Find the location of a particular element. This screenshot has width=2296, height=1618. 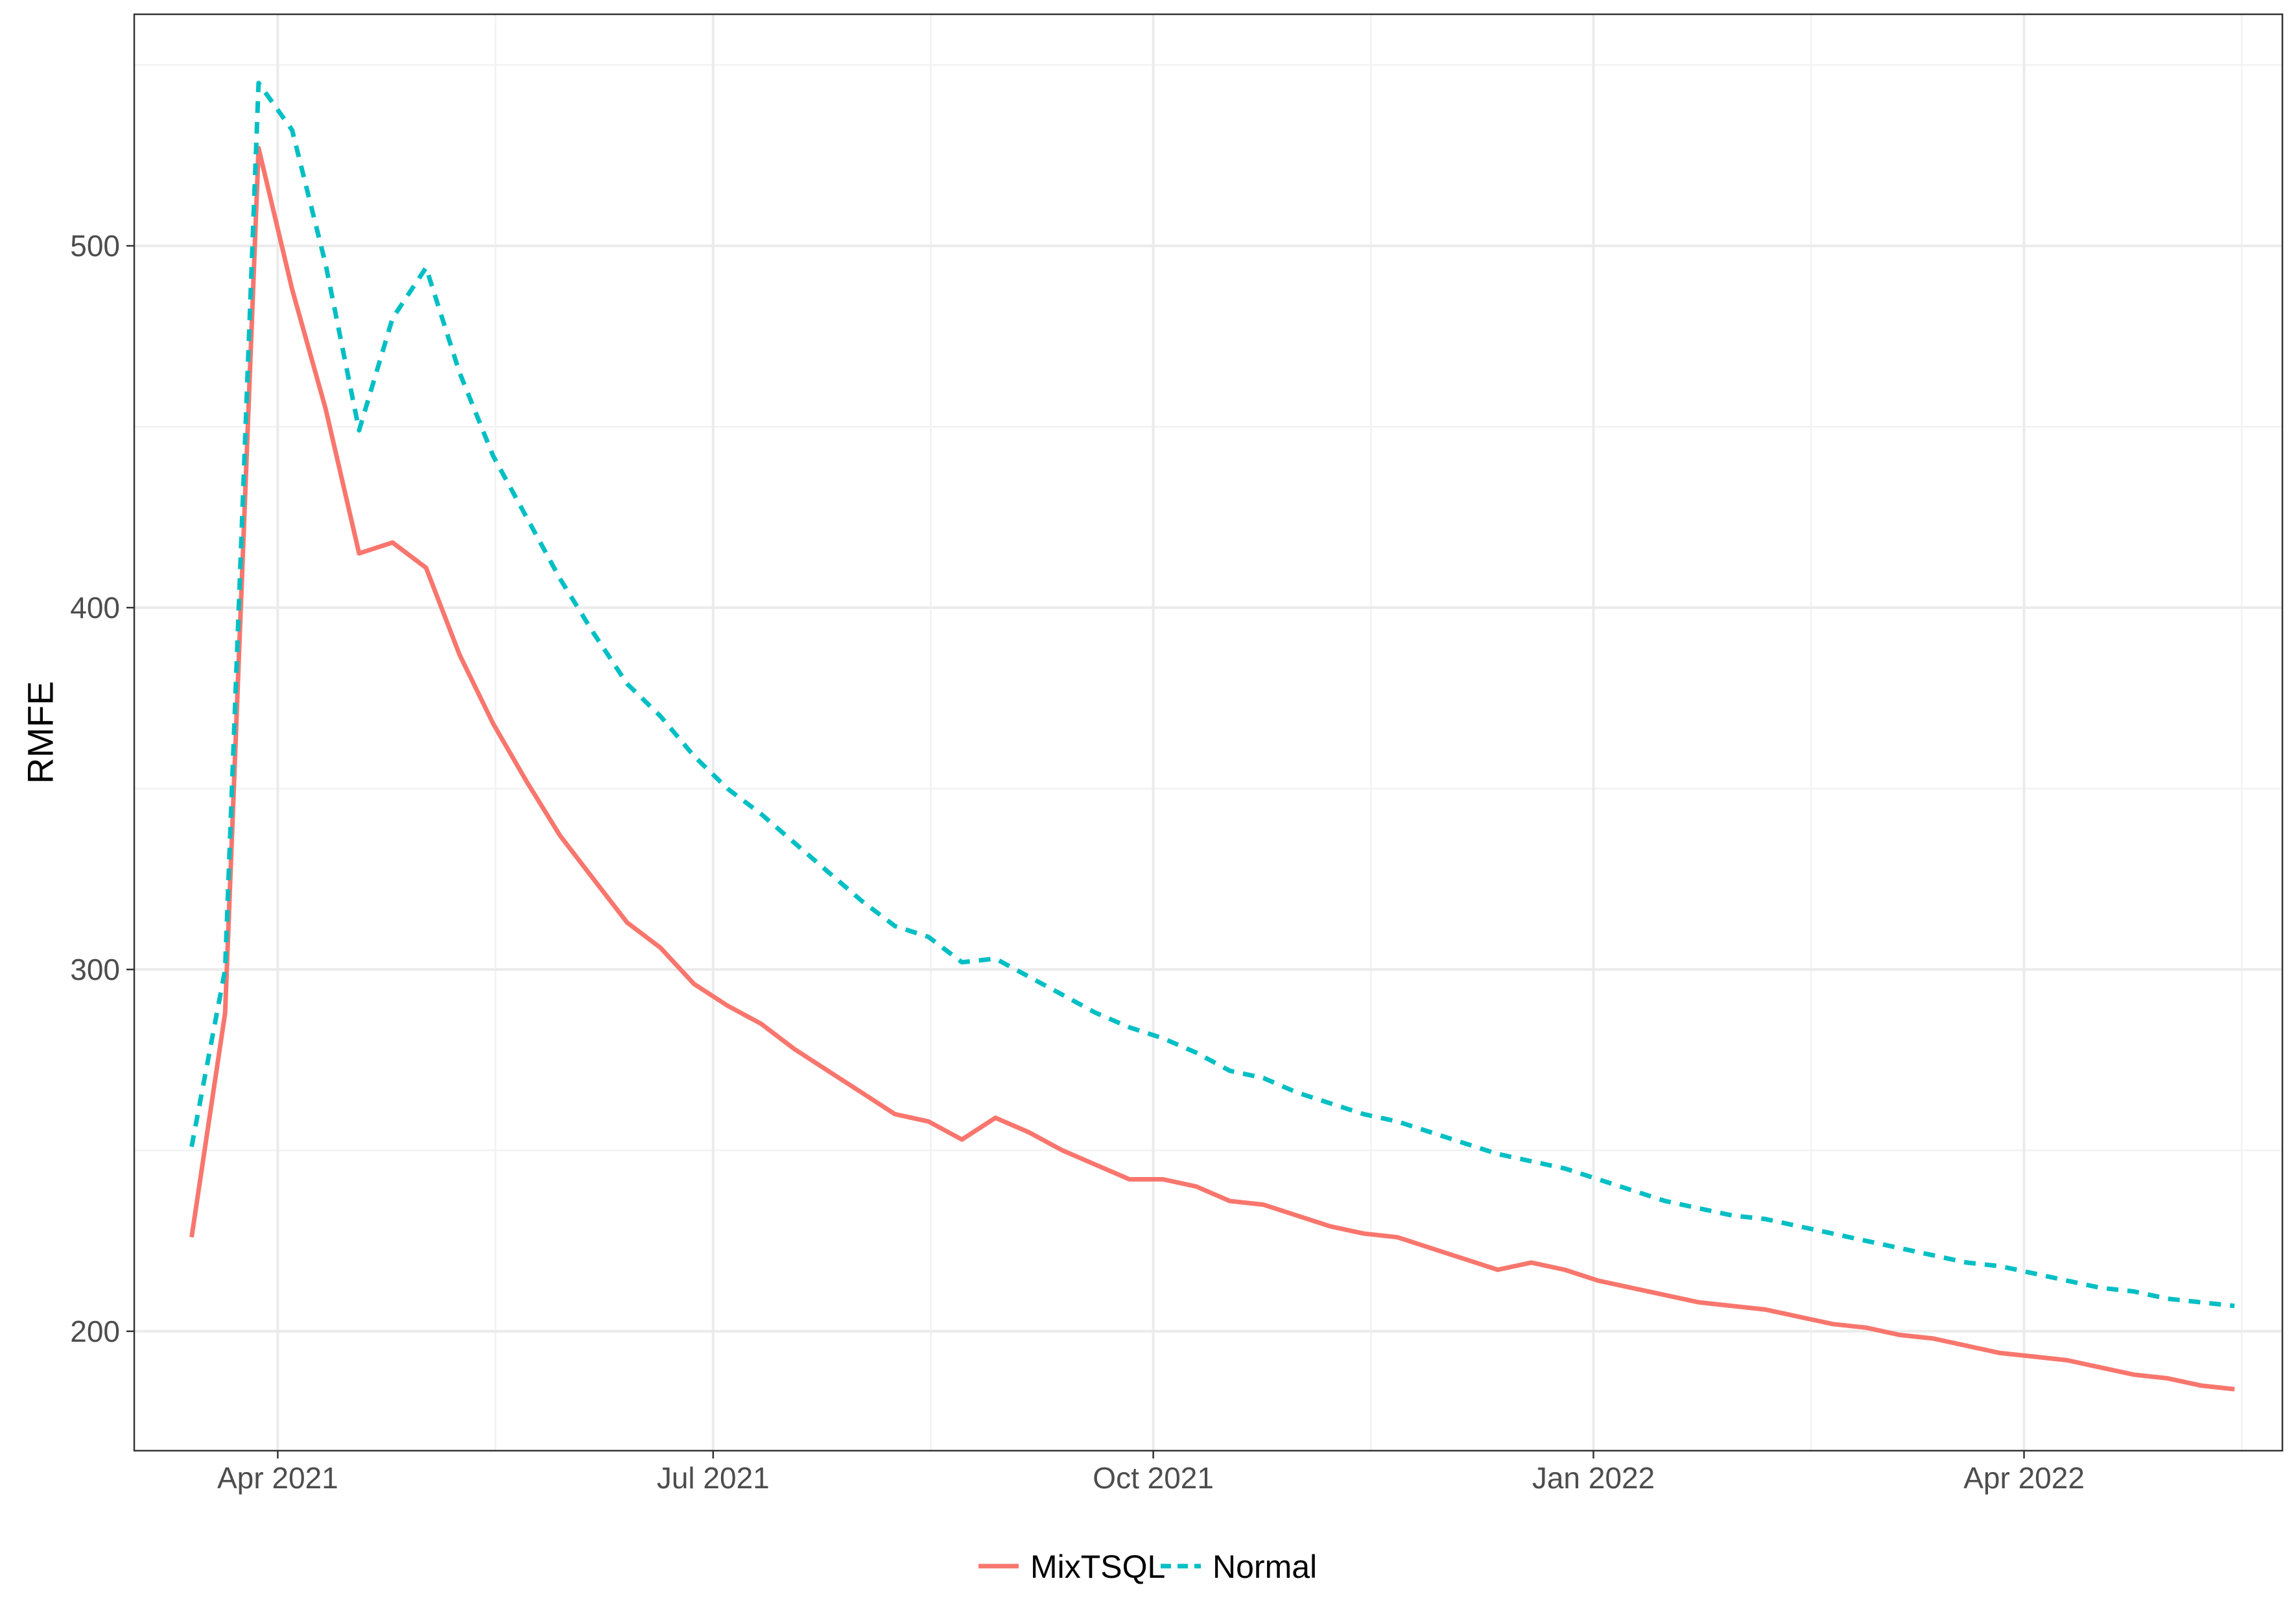

x-axis: Apr 2021 Jul 2021 Oct 2021 Jan 2022 Apr 2022 is located at coordinates (1151, 1473).